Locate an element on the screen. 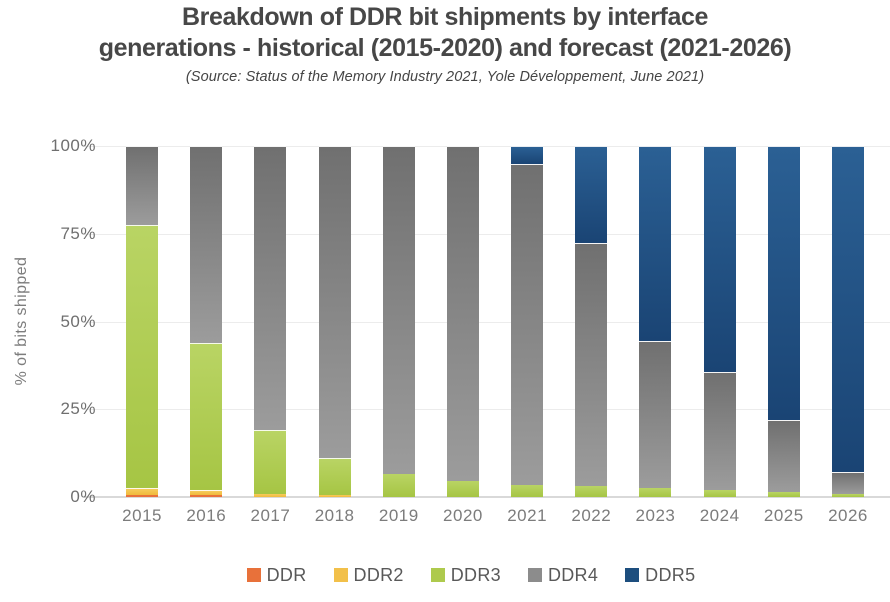 This screenshot has width=890, height=602. segment-ddr-2016 is located at coordinates (206, 496).